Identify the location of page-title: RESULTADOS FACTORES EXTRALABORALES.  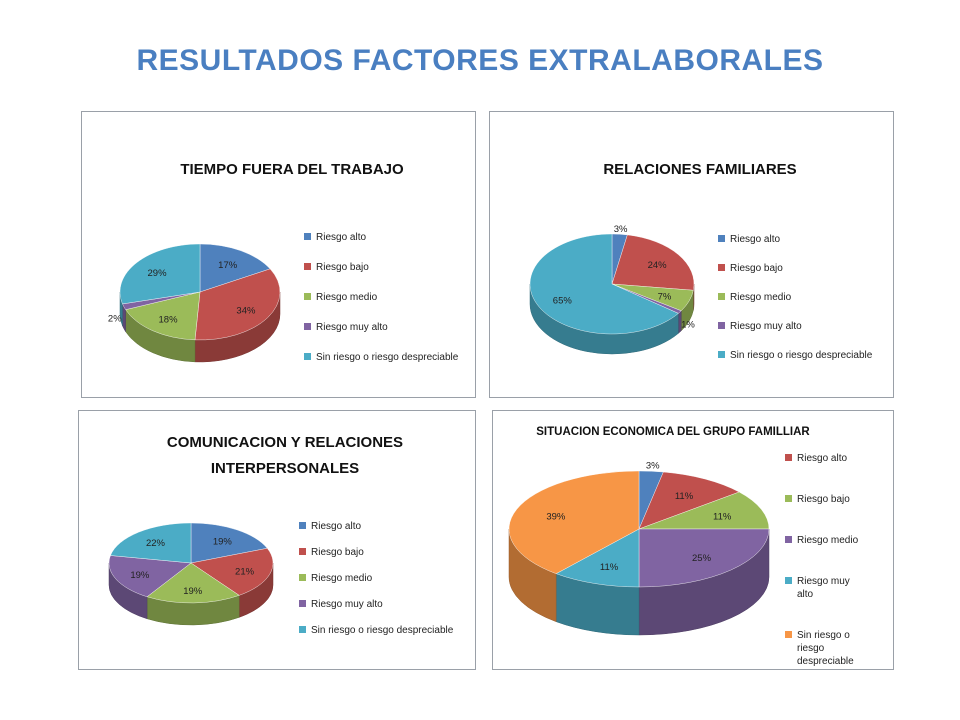
(480, 60).